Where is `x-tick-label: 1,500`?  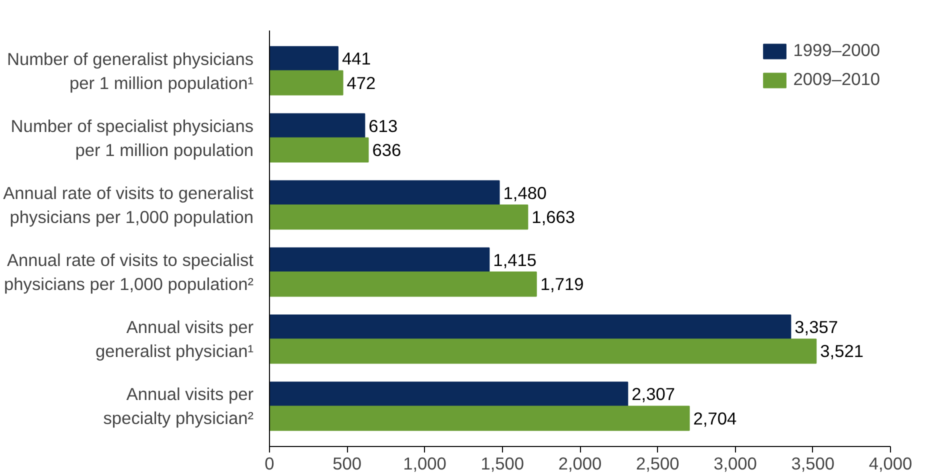 x-tick-label: 1,500 is located at coordinates (502, 464).